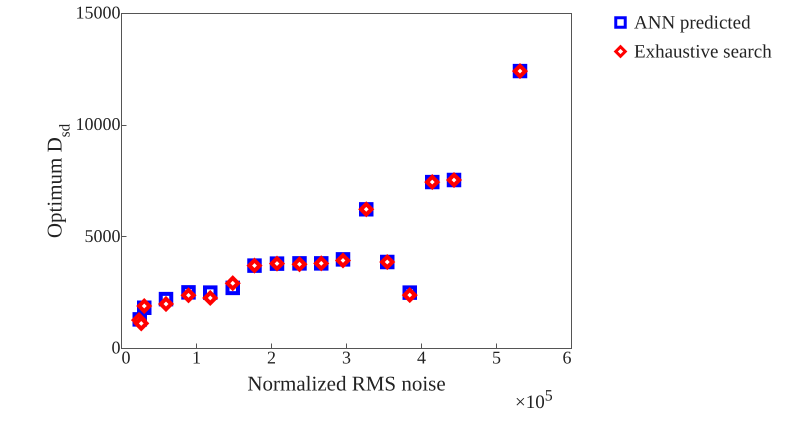  I want to click on y-tick-label: 15000, so click(98, 12).